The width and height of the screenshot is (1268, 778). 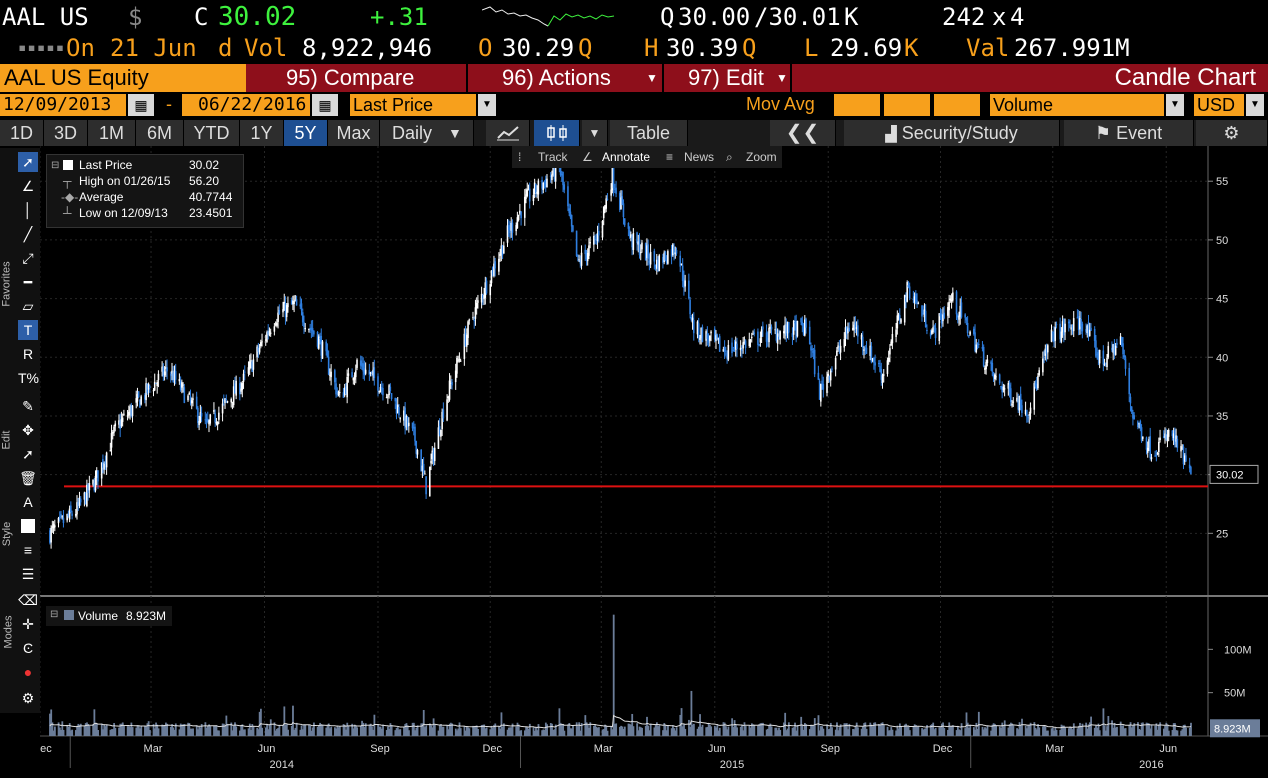 I want to click on magnet-icon: Ͼ, so click(x=28, y=648).